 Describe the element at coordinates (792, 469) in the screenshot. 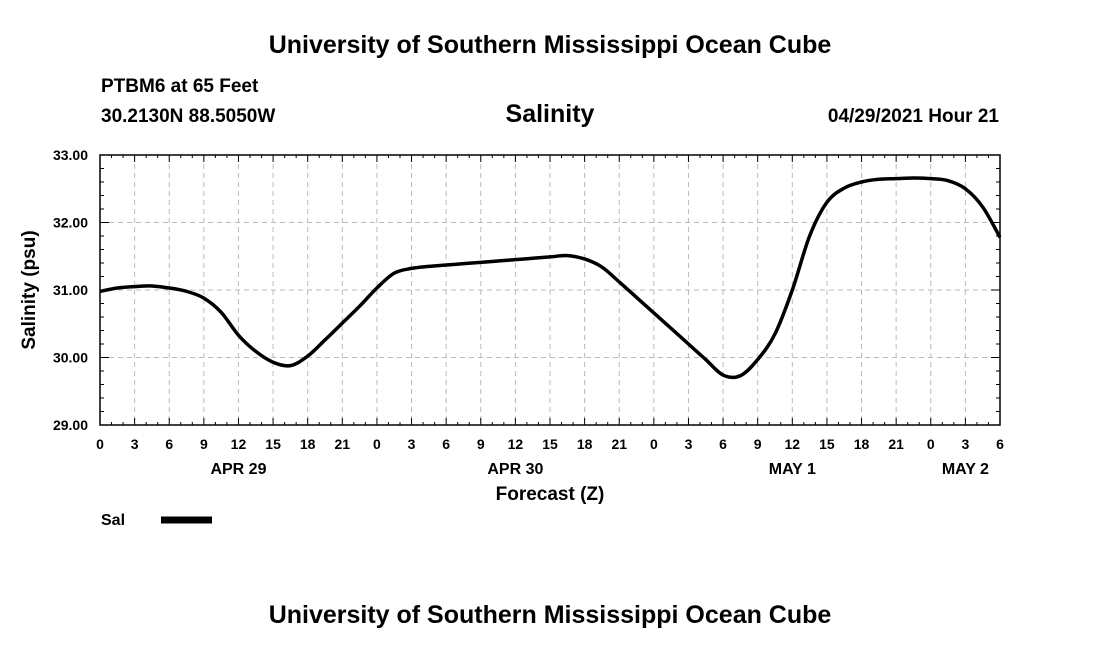

I see `date-label: MAY 1` at that location.